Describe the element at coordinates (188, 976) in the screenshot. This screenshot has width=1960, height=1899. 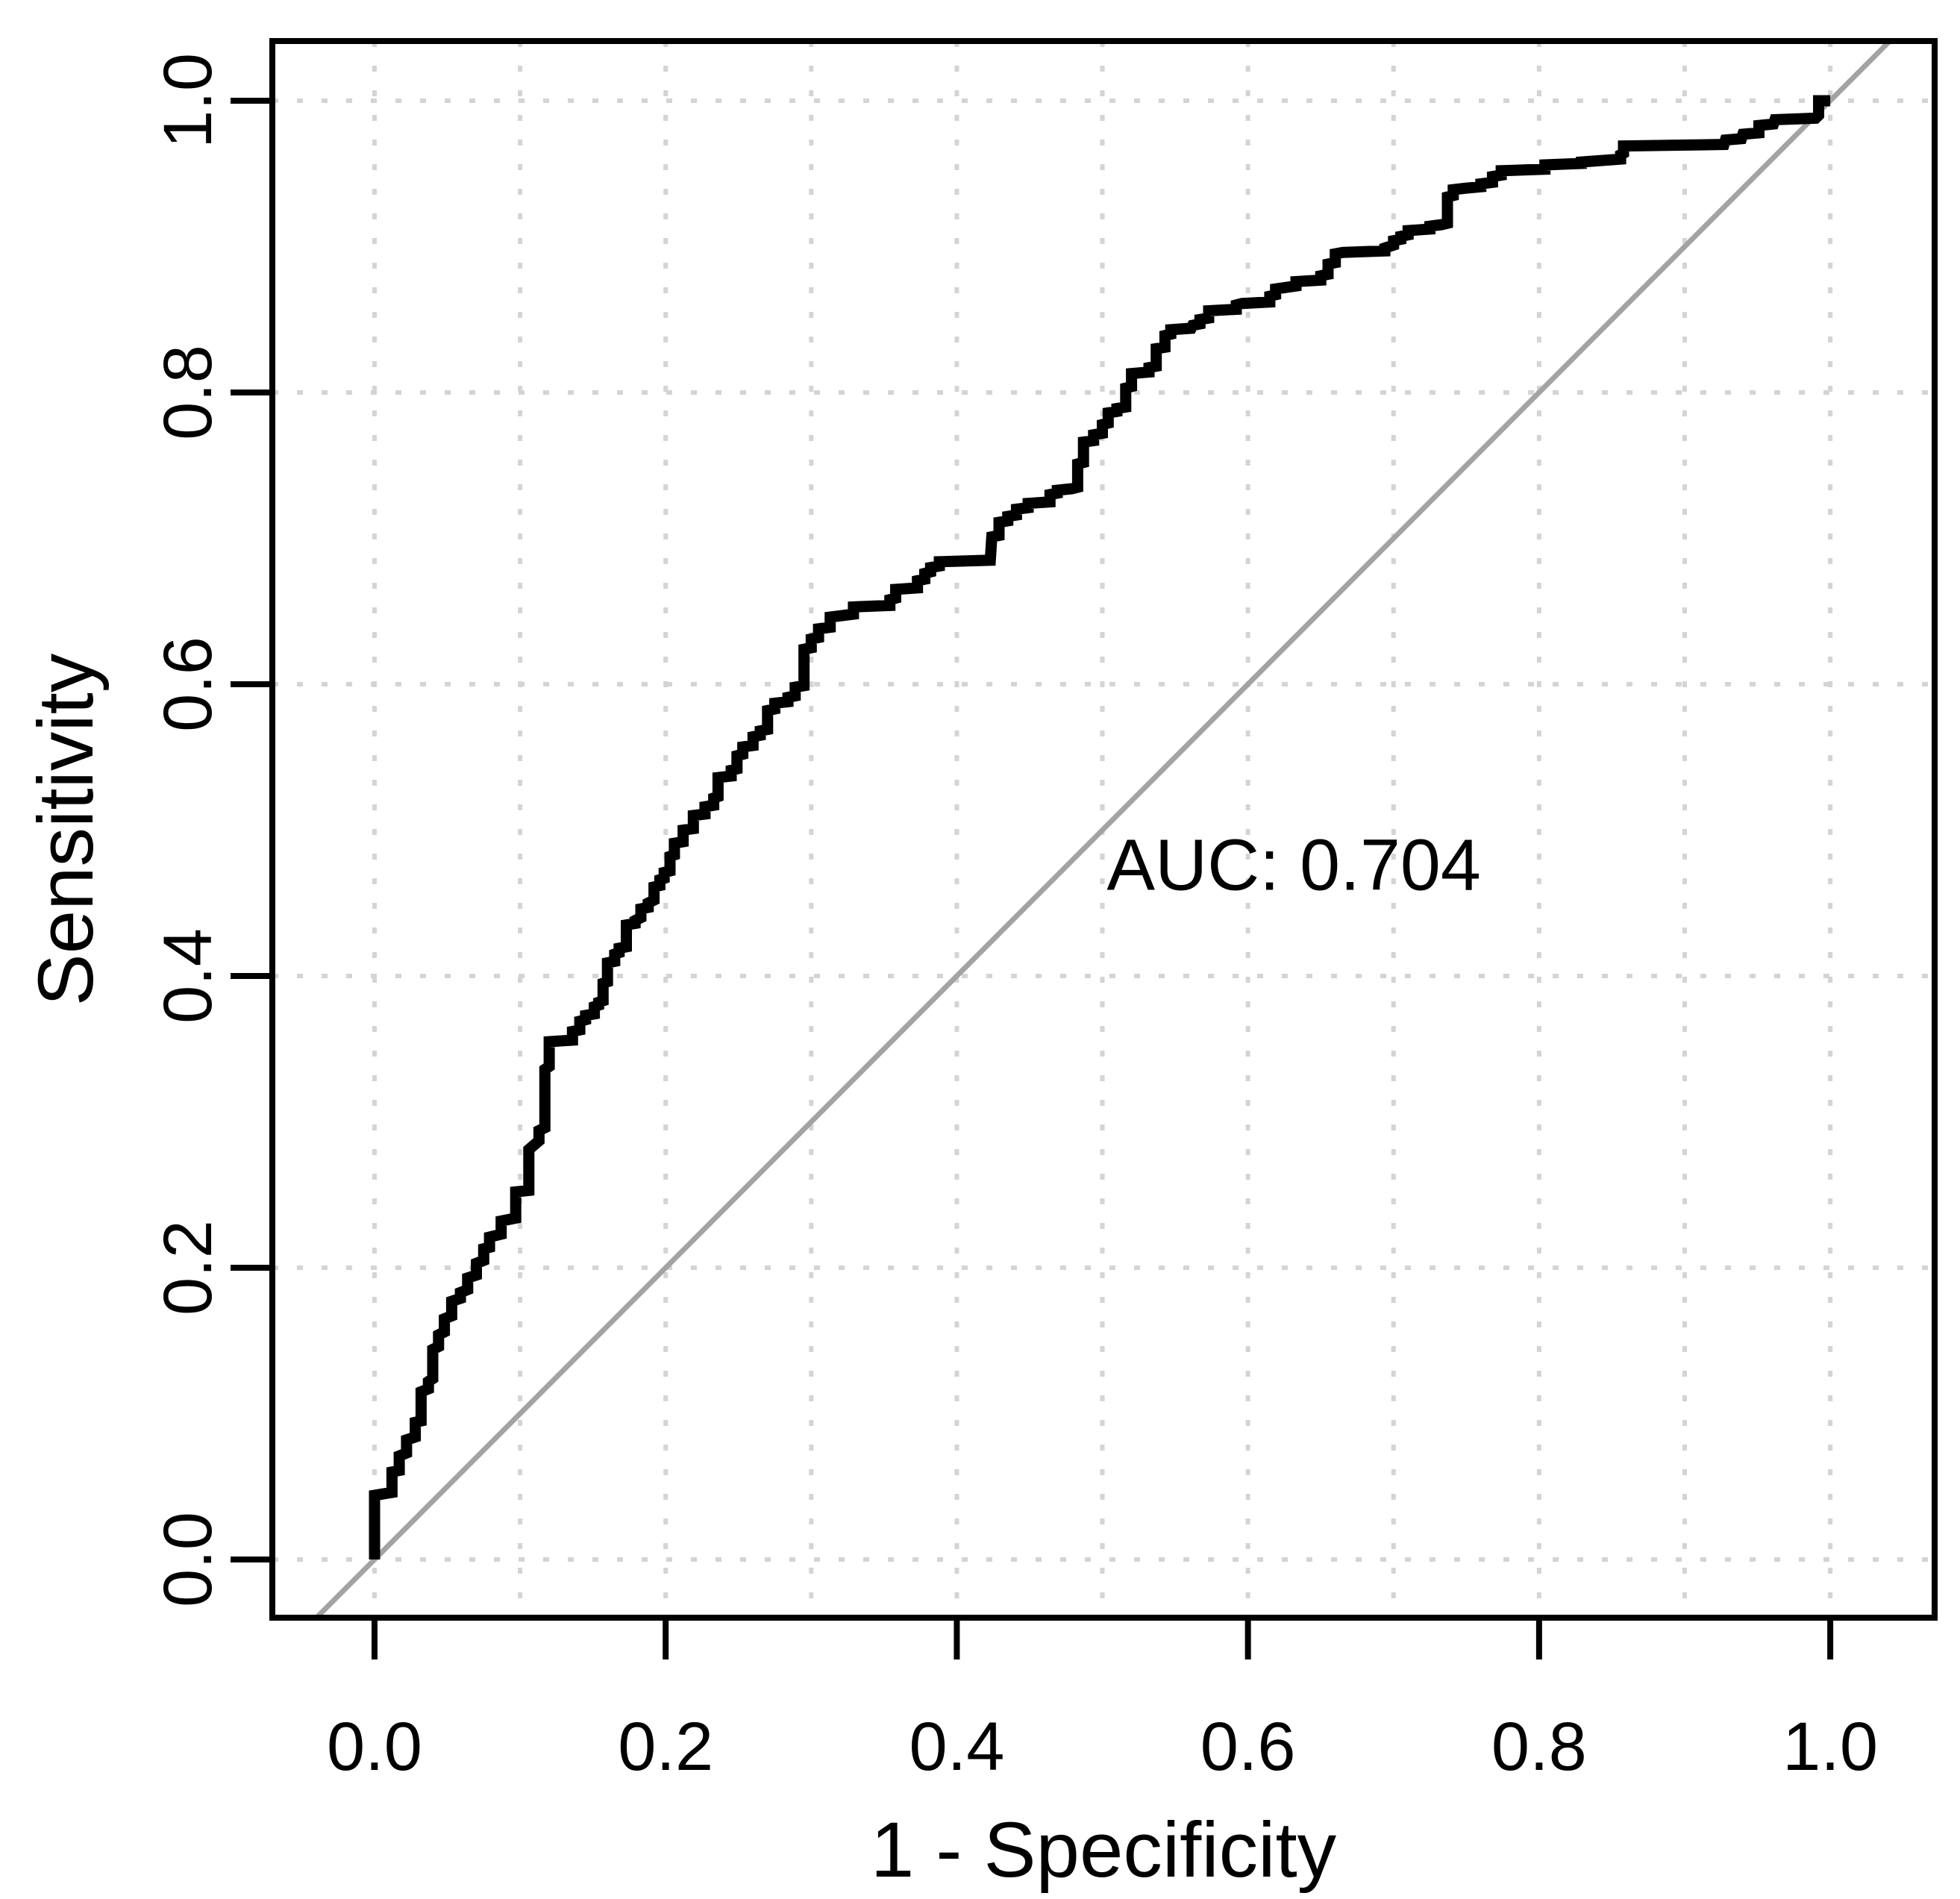
I see `y-tick-label-0.4: 0.4` at that location.